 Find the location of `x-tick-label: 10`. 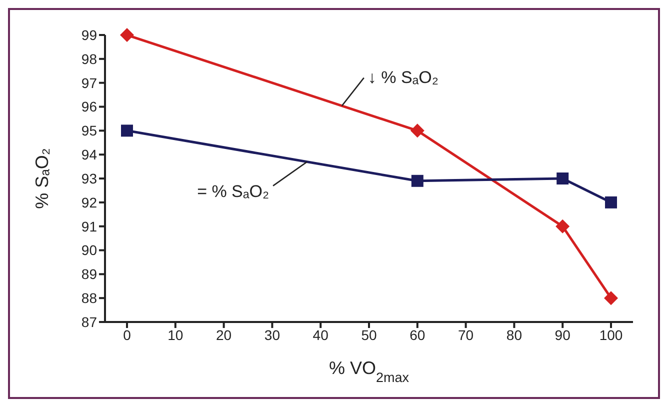

x-tick-label: 10 is located at coordinates (176, 334).